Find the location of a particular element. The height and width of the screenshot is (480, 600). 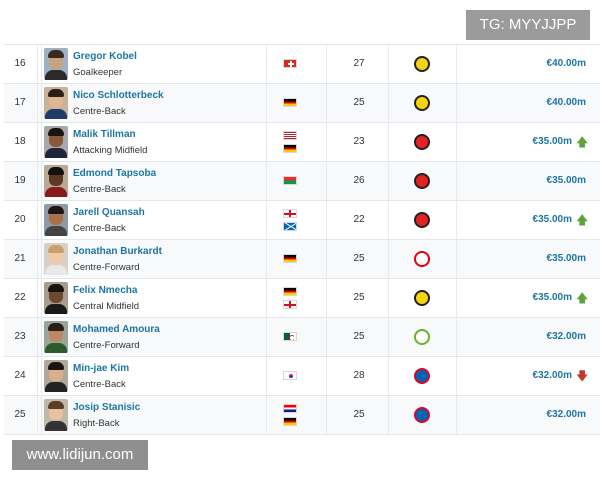

player-name-link: Felix Nmecha is located at coordinates (105, 290).